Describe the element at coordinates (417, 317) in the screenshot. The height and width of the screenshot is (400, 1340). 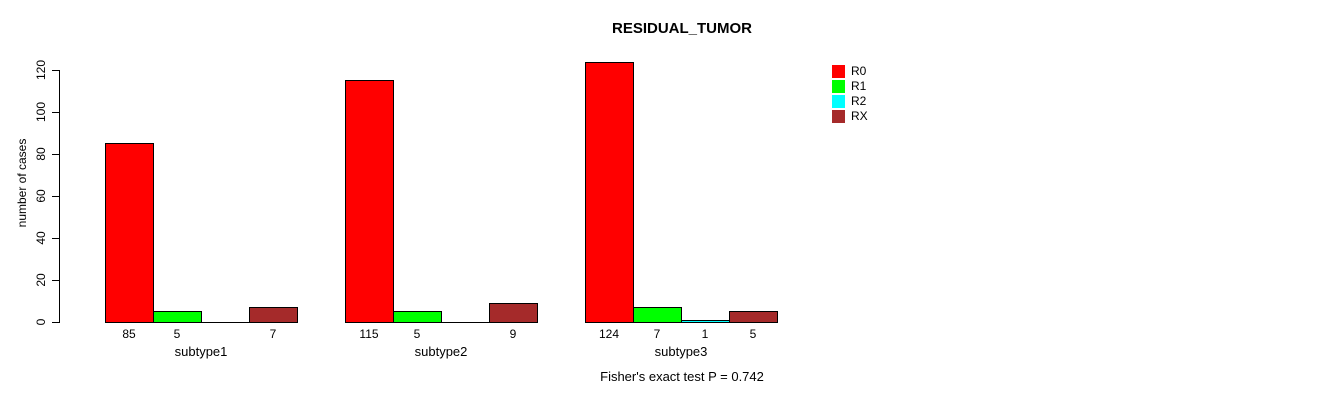
I see `bar-R1-subtype2` at that location.